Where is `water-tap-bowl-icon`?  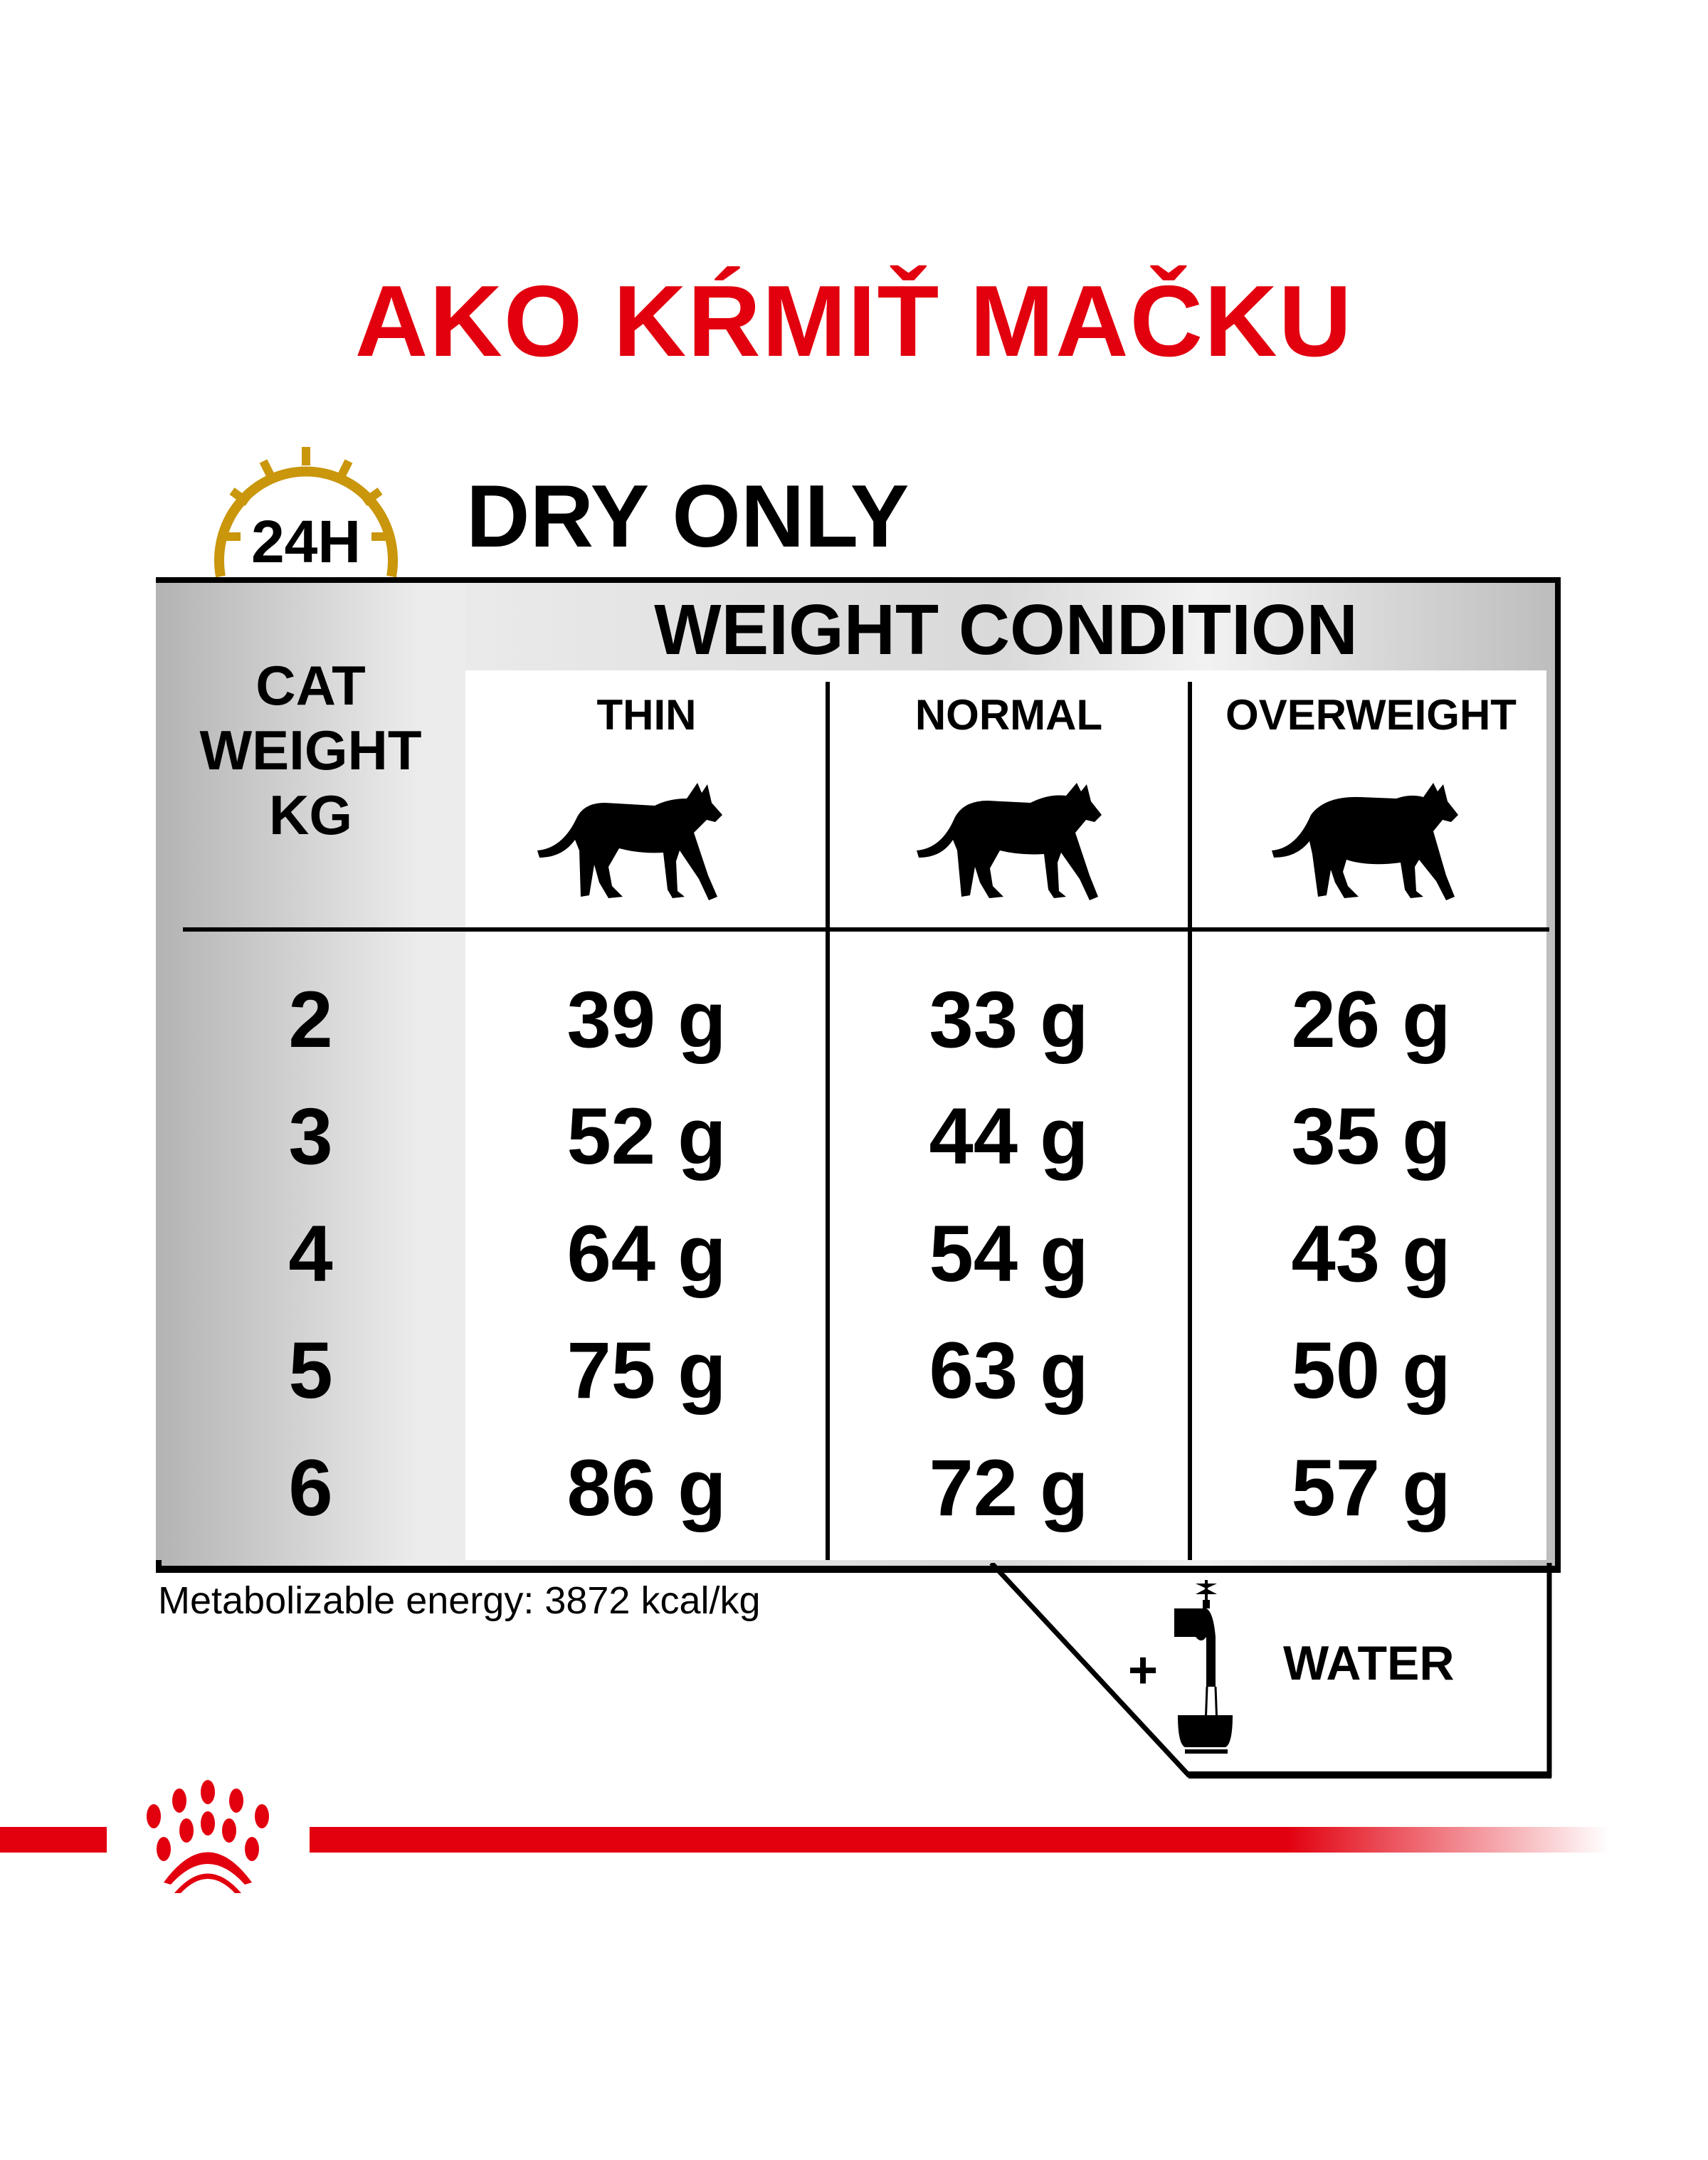
water-tap-bowl-icon is located at coordinates (1203, 1667).